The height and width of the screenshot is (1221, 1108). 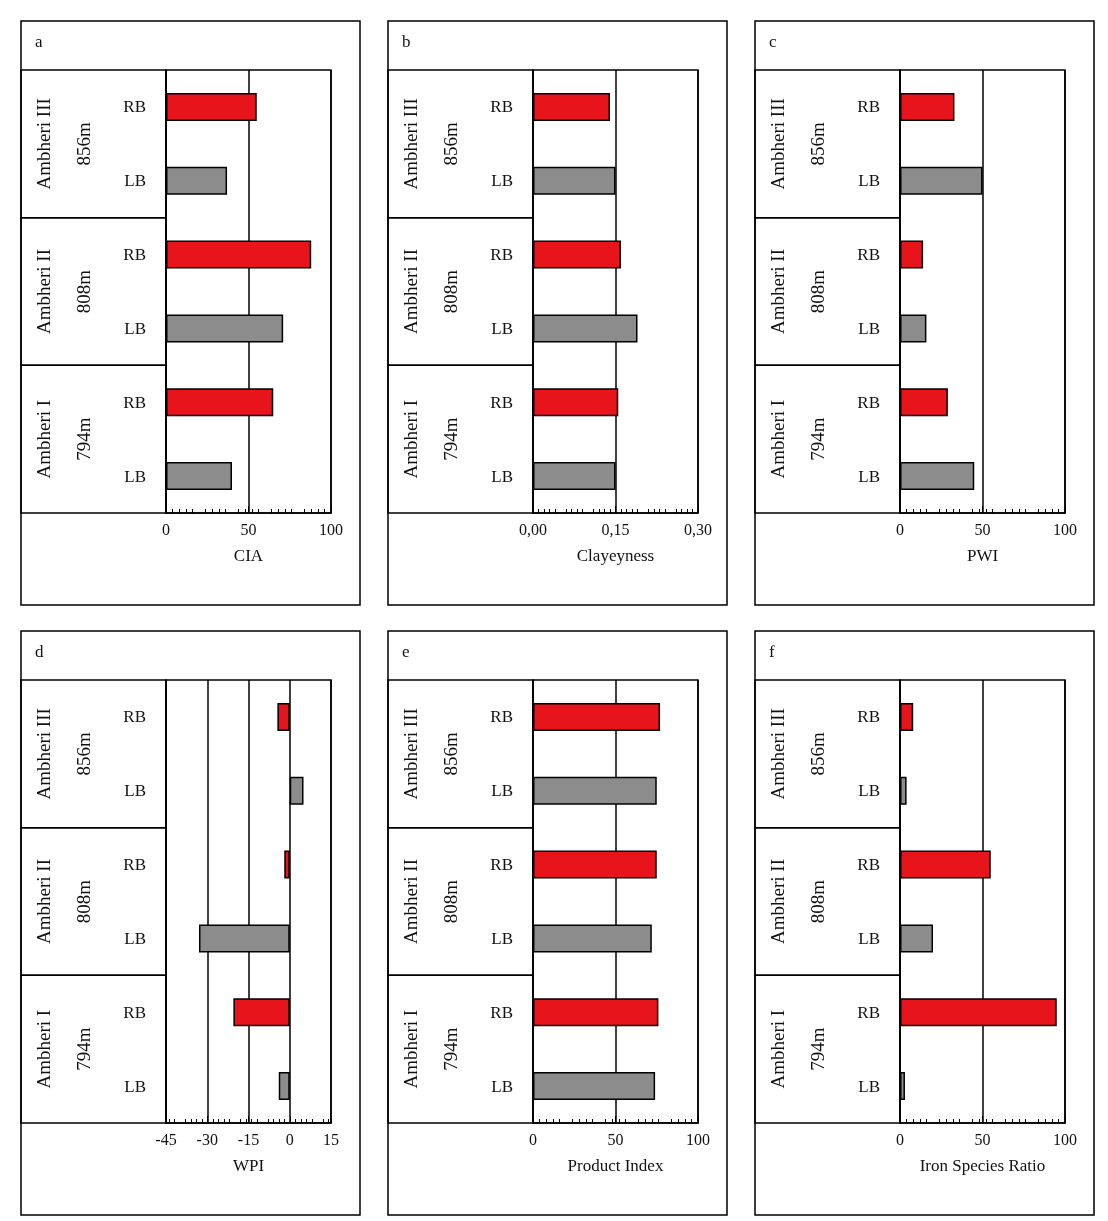 What do you see at coordinates (772, 651) in the screenshot?
I see `chart-title: f` at bounding box center [772, 651].